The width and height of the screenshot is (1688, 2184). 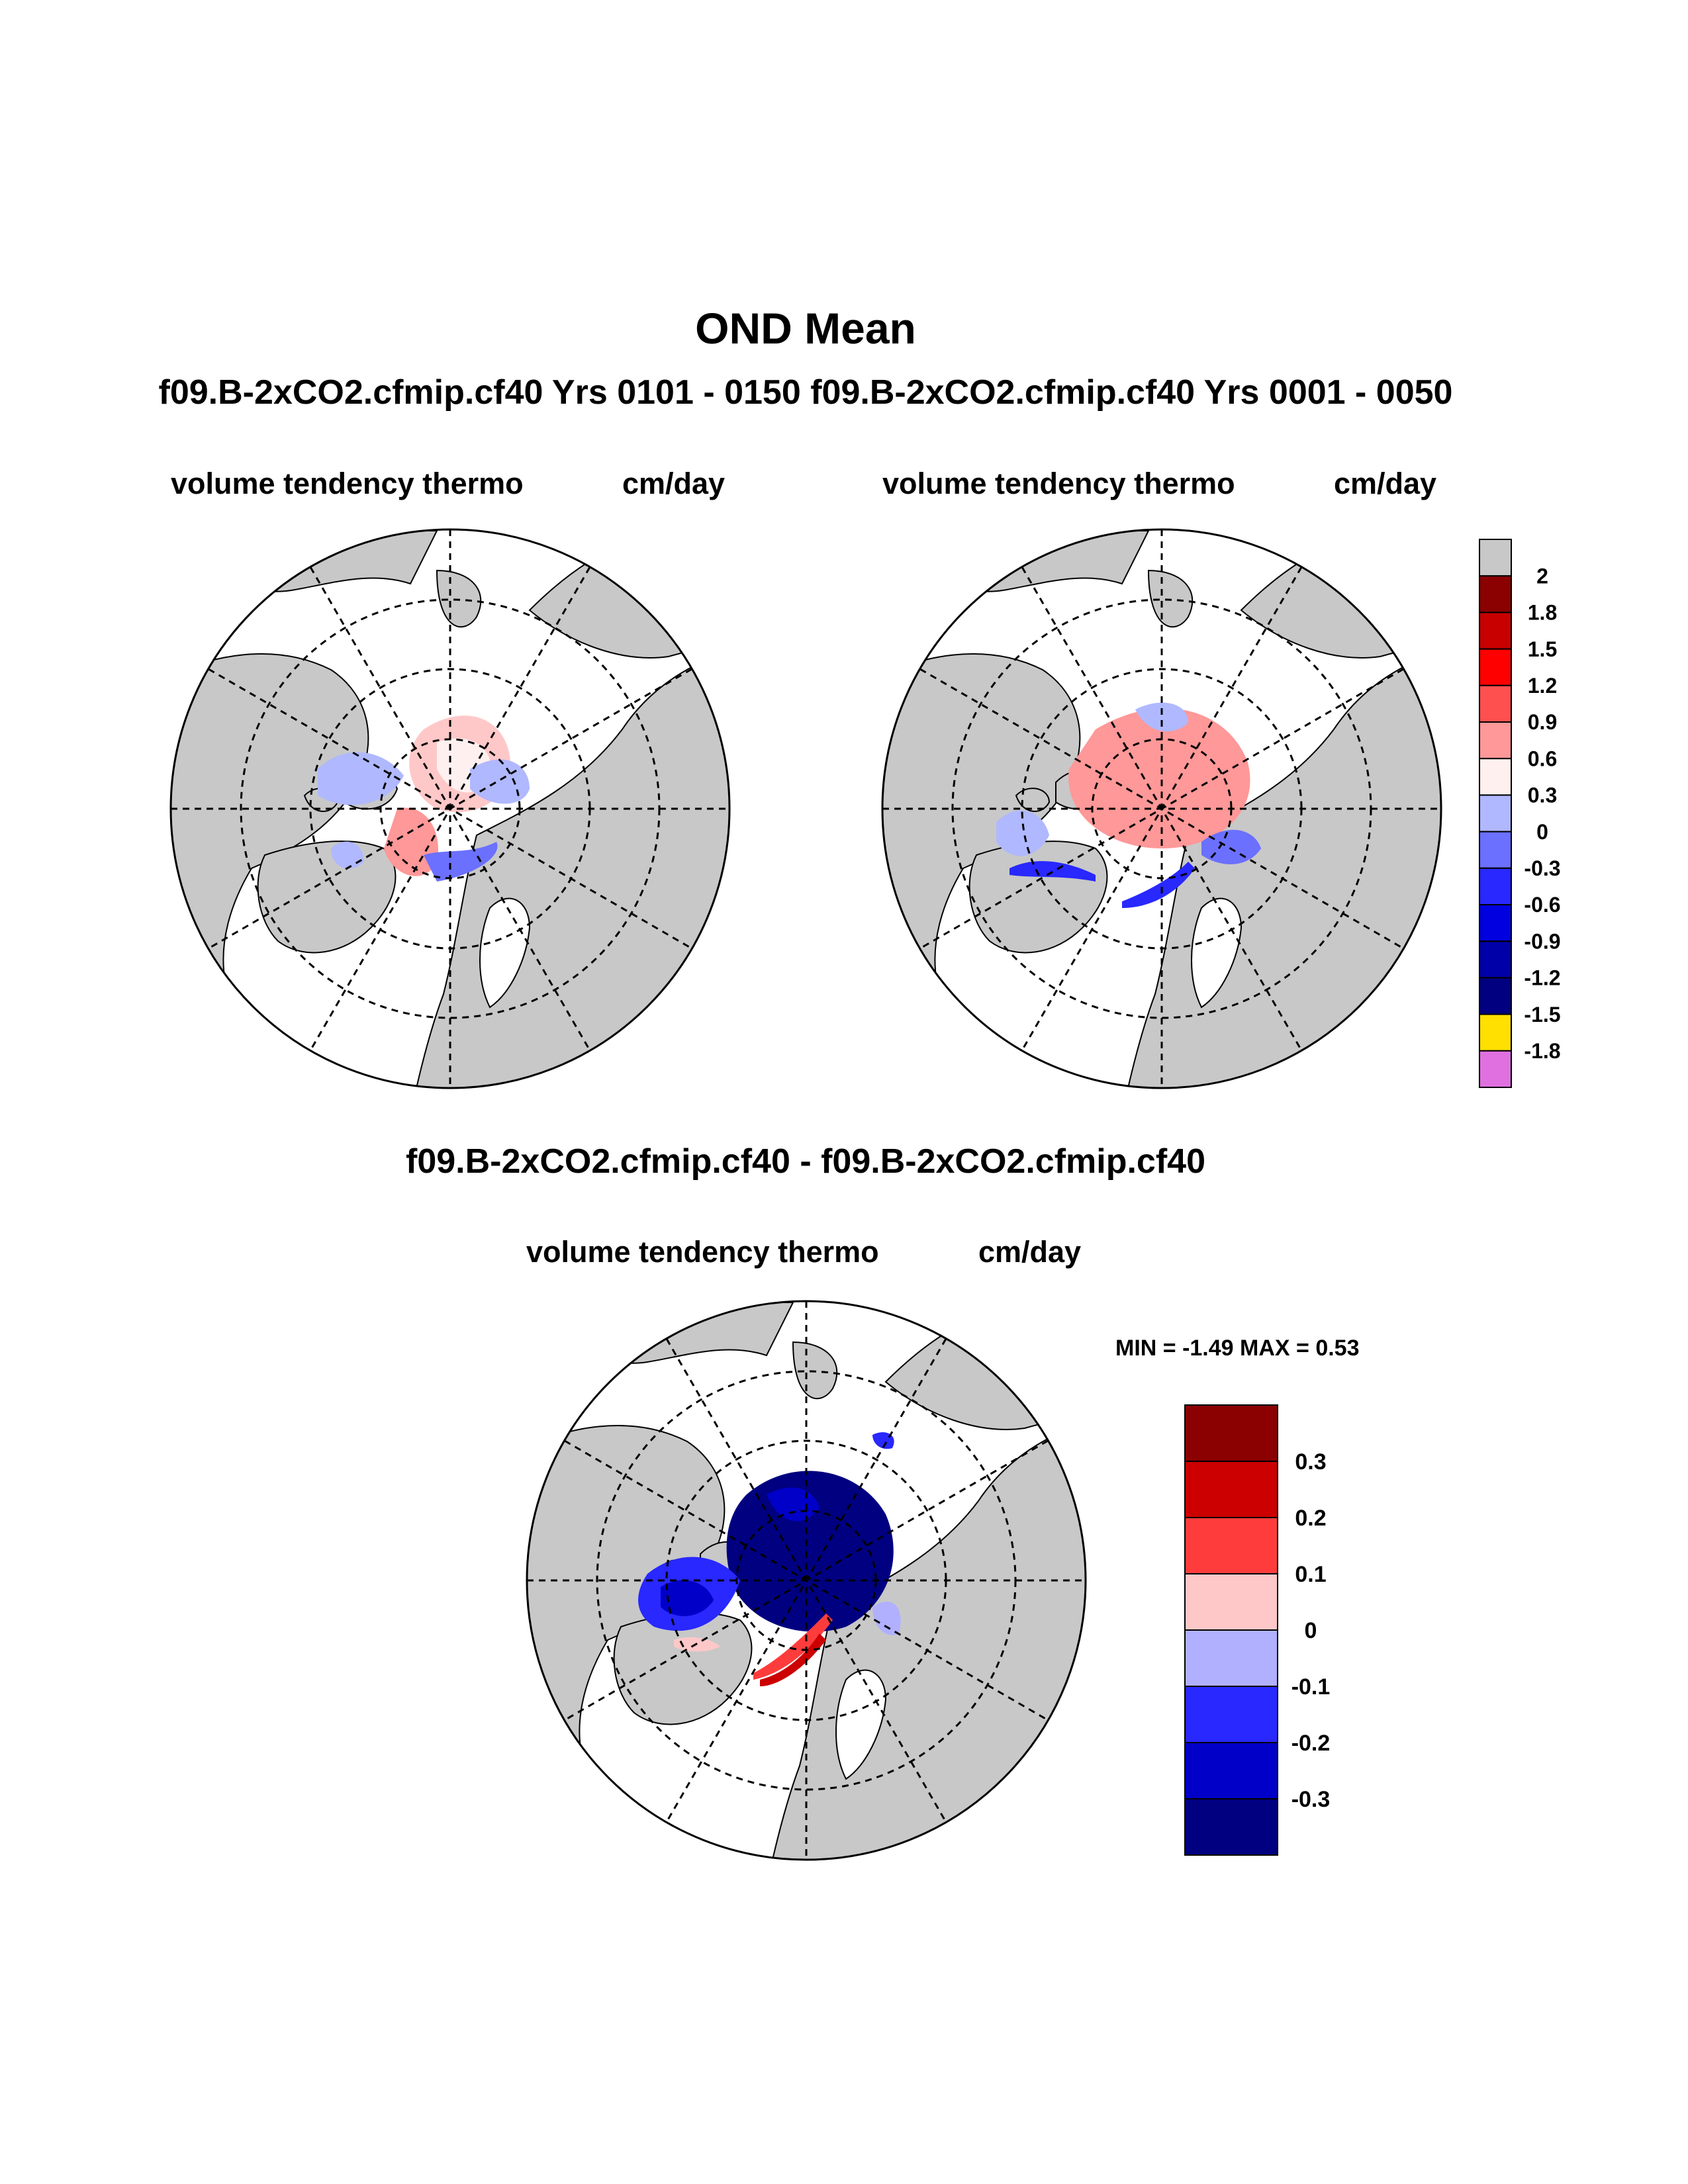 What do you see at coordinates (1542, 1051) in the screenshot?
I see `main-colorbar-label-13: -1.8` at bounding box center [1542, 1051].